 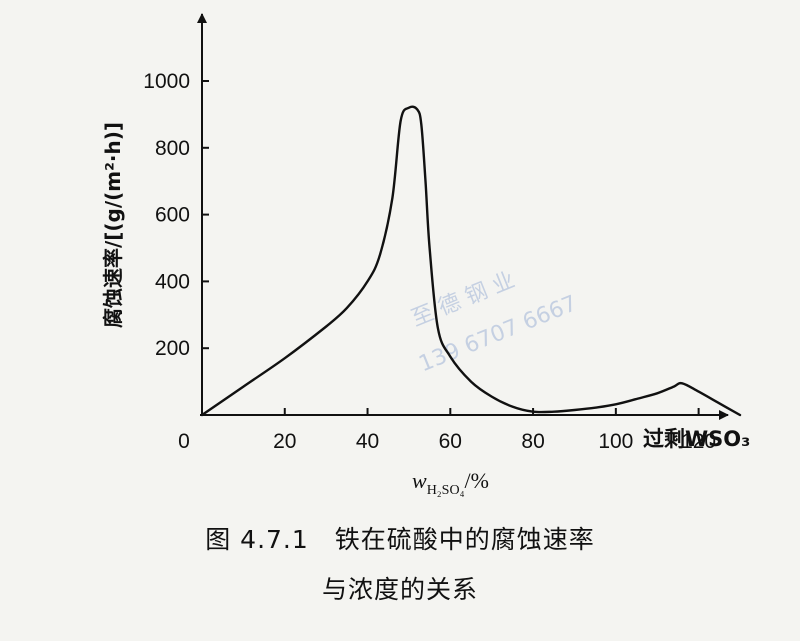 What do you see at coordinates (476, 480) in the screenshot?
I see `x-axis-label-unit: /%` at bounding box center [476, 480].